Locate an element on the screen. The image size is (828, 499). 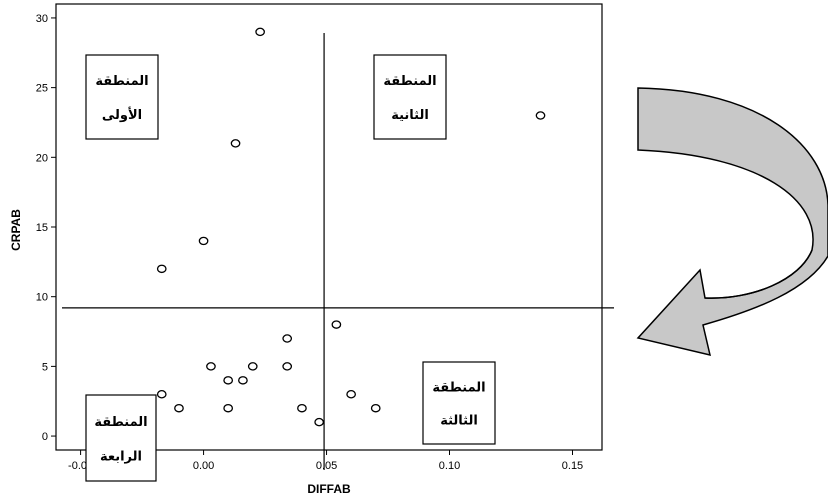
x-tick-label: 0.05 is located at coordinates (326, 466).